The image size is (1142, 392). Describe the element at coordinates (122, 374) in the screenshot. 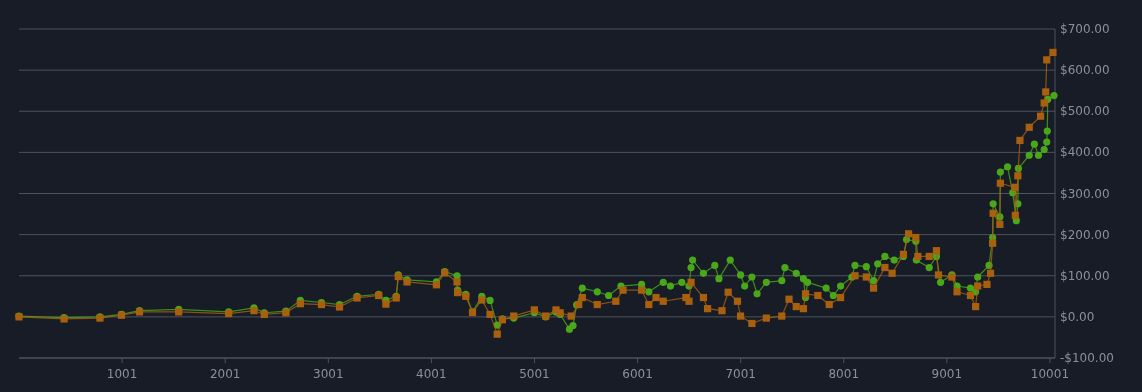

I see `x-tick-label: 1001` at that location.